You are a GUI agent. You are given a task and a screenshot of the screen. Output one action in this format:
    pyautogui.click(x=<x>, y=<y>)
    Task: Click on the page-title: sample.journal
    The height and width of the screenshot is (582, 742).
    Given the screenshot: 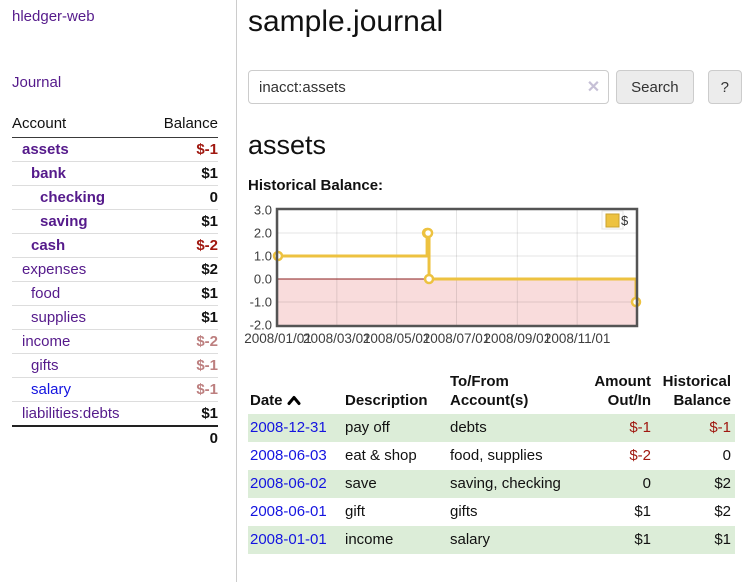 What is the action you would take?
    pyautogui.click(x=346, y=21)
    